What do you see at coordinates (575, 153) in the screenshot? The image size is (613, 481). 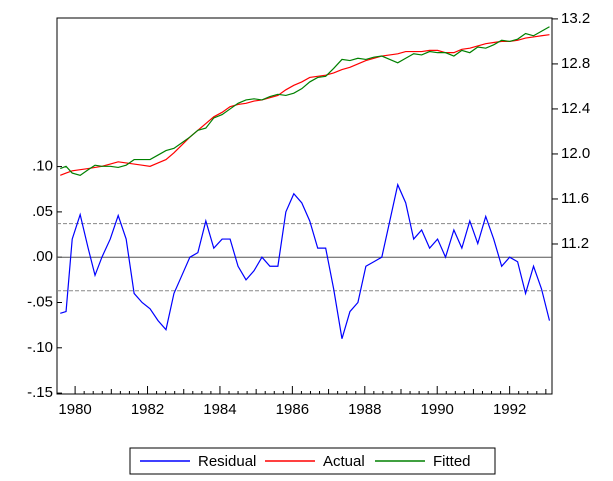 I see `y2-tick-label: 12.0` at bounding box center [575, 153].